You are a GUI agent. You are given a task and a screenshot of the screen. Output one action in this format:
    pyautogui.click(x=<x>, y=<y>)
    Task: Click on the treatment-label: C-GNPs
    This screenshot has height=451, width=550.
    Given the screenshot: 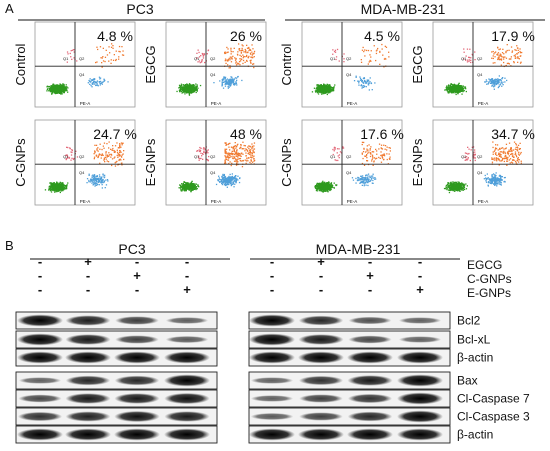 What is the action you would take?
    pyautogui.click(x=20, y=162)
    